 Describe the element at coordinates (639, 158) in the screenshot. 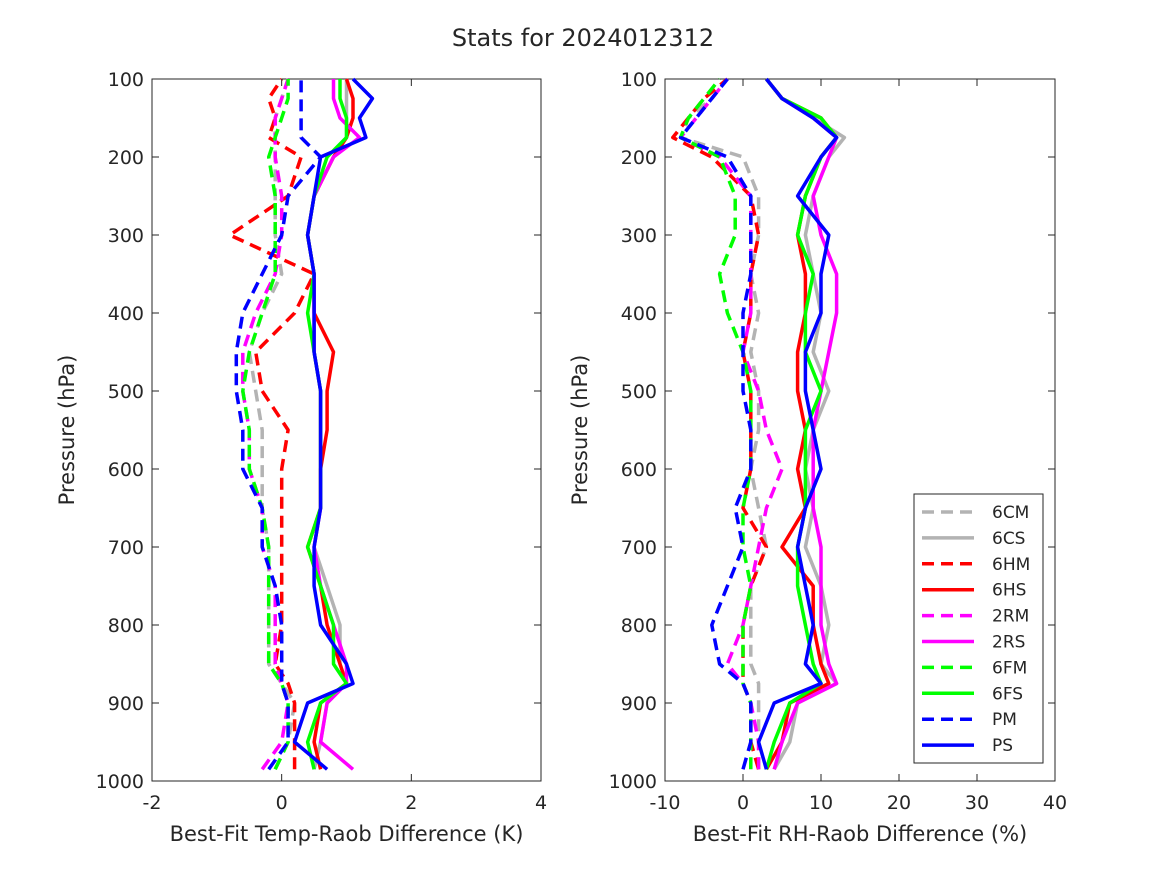

I see `rh-y-tick-label: 200` at that location.